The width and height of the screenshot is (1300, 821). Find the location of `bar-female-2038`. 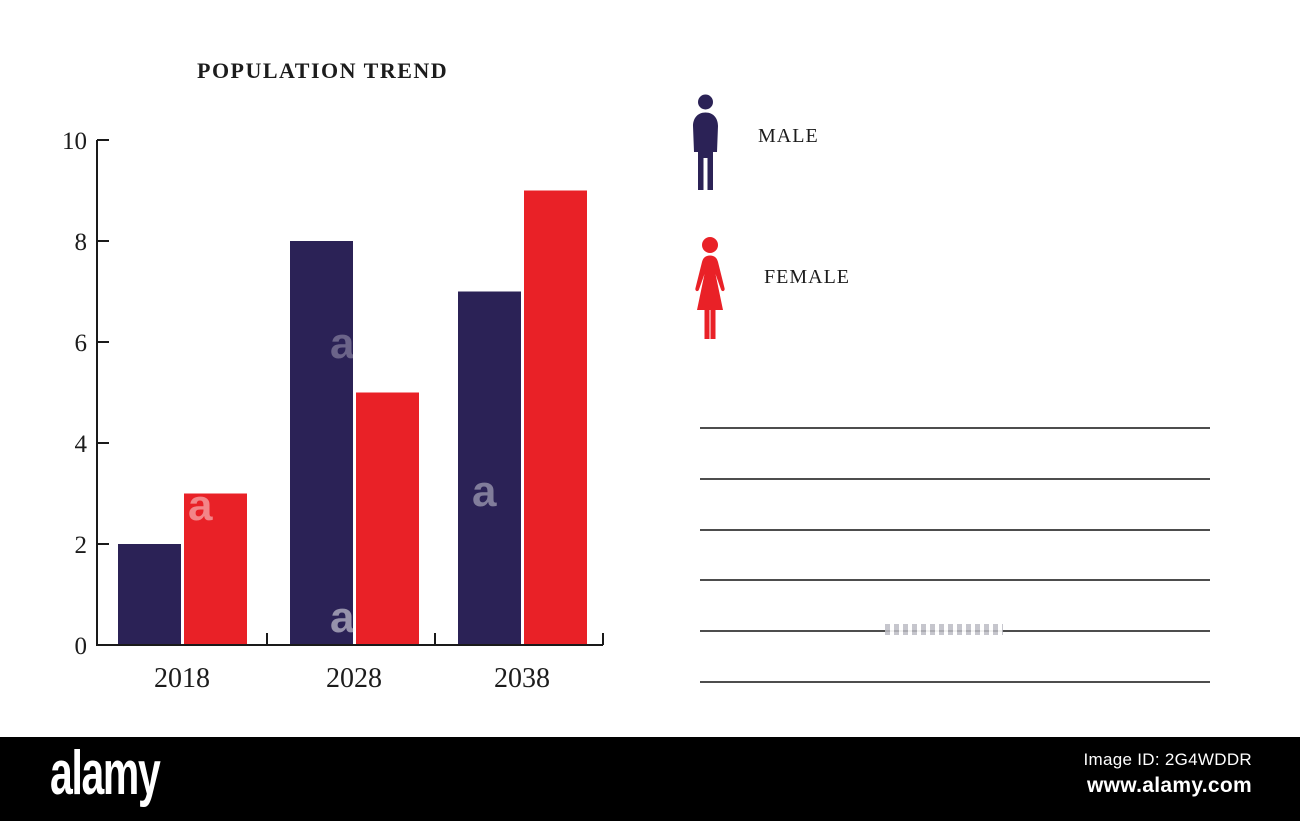

bar-female-2038 is located at coordinates (555, 417).